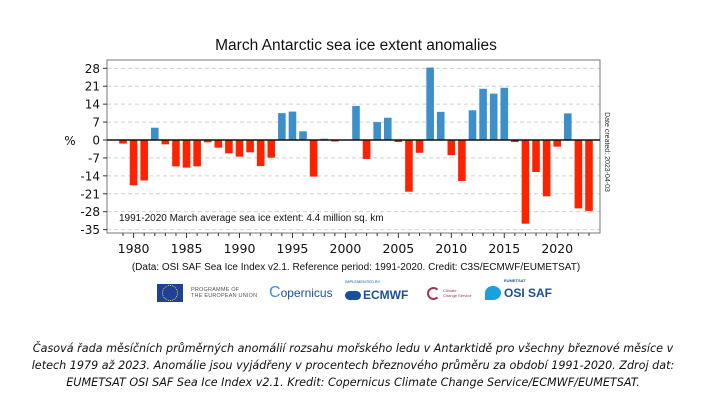 This screenshot has width=706, height=419. Describe the element at coordinates (346, 248) in the screenshot. I see `x-tick-label: 2000` at that location.